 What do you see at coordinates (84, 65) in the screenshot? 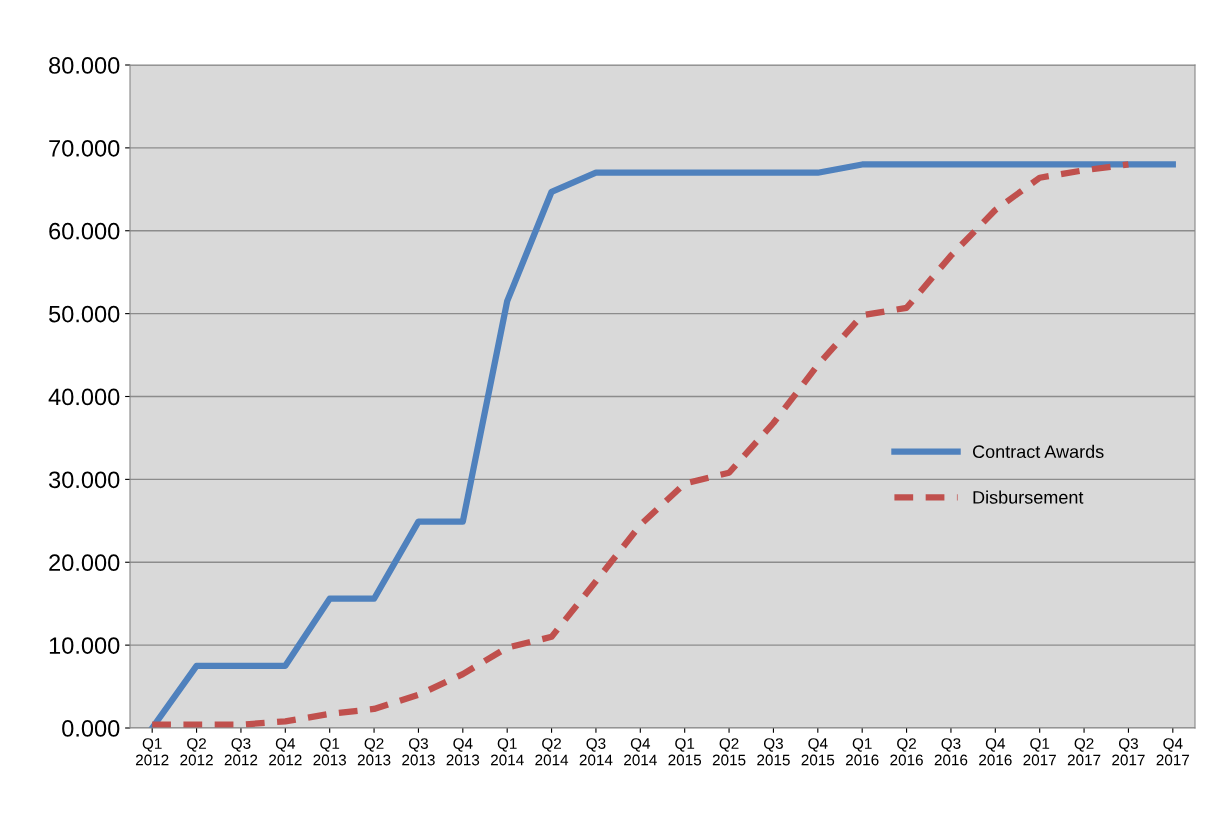
I see `y-tick-label: 80.000` at bounding box center [84, 65].